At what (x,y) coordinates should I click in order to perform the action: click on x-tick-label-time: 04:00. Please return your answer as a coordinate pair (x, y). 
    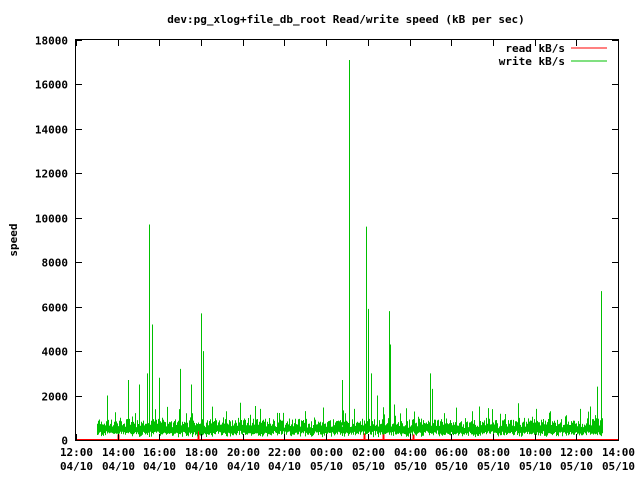
    Looking at the image, I should click on (410, 452).